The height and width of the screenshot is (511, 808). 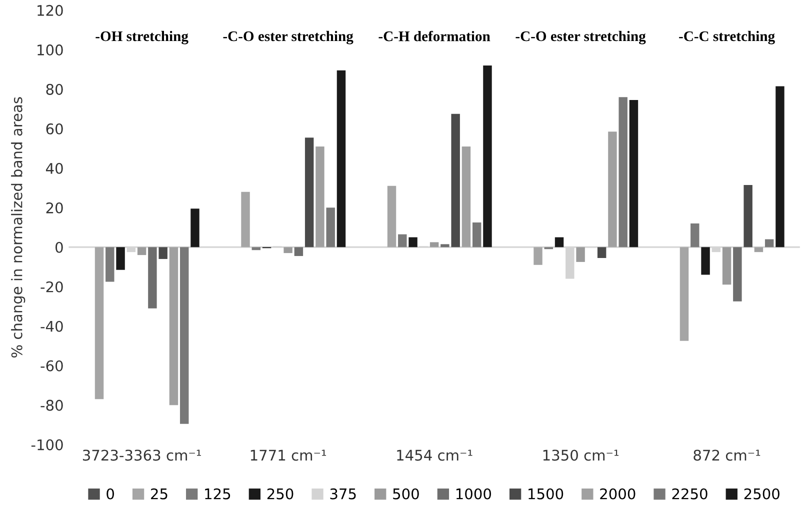 I want to click on y-tick-label: 0, so click(x=59, y=247).